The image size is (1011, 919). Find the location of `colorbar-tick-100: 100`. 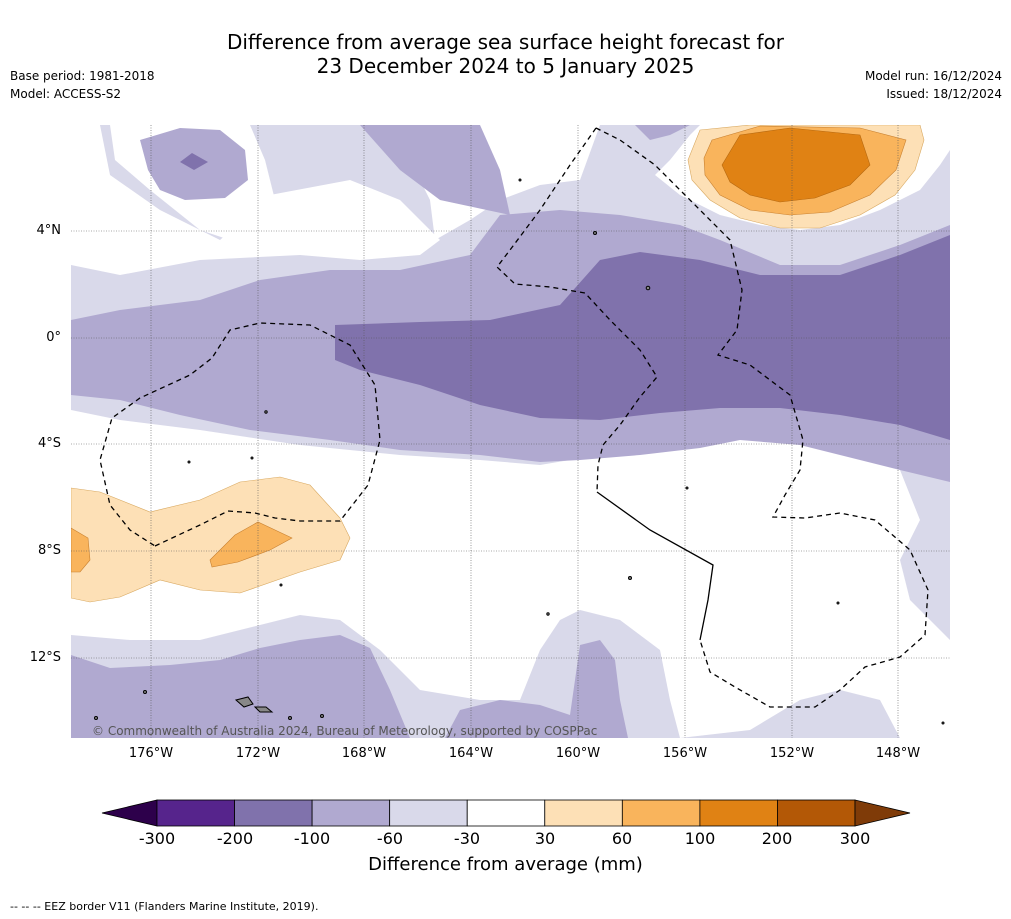

colorbar-tick-100: 100 is located at coordinates (700, 838).